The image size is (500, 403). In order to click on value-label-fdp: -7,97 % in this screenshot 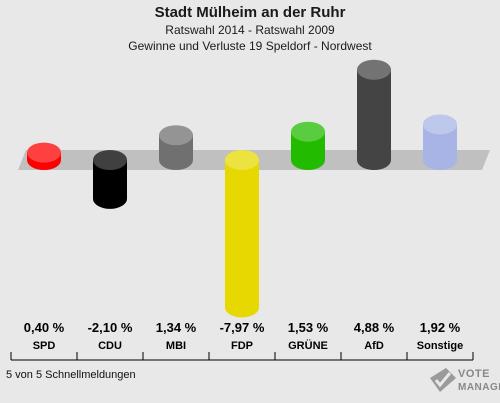, I will do `click(242, 327)`.